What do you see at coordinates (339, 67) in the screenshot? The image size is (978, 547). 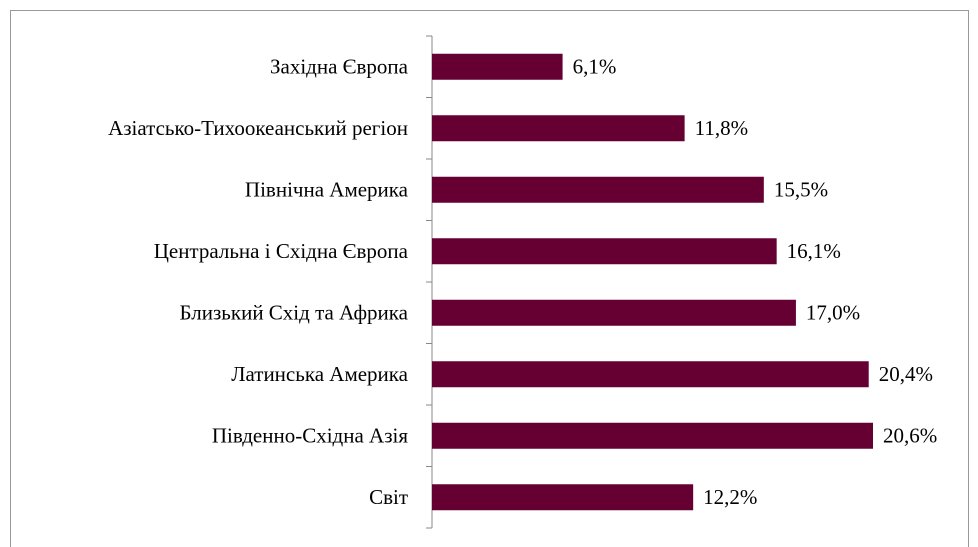 I see `category-label: Західна Європа` at bounding box center [339, 67].